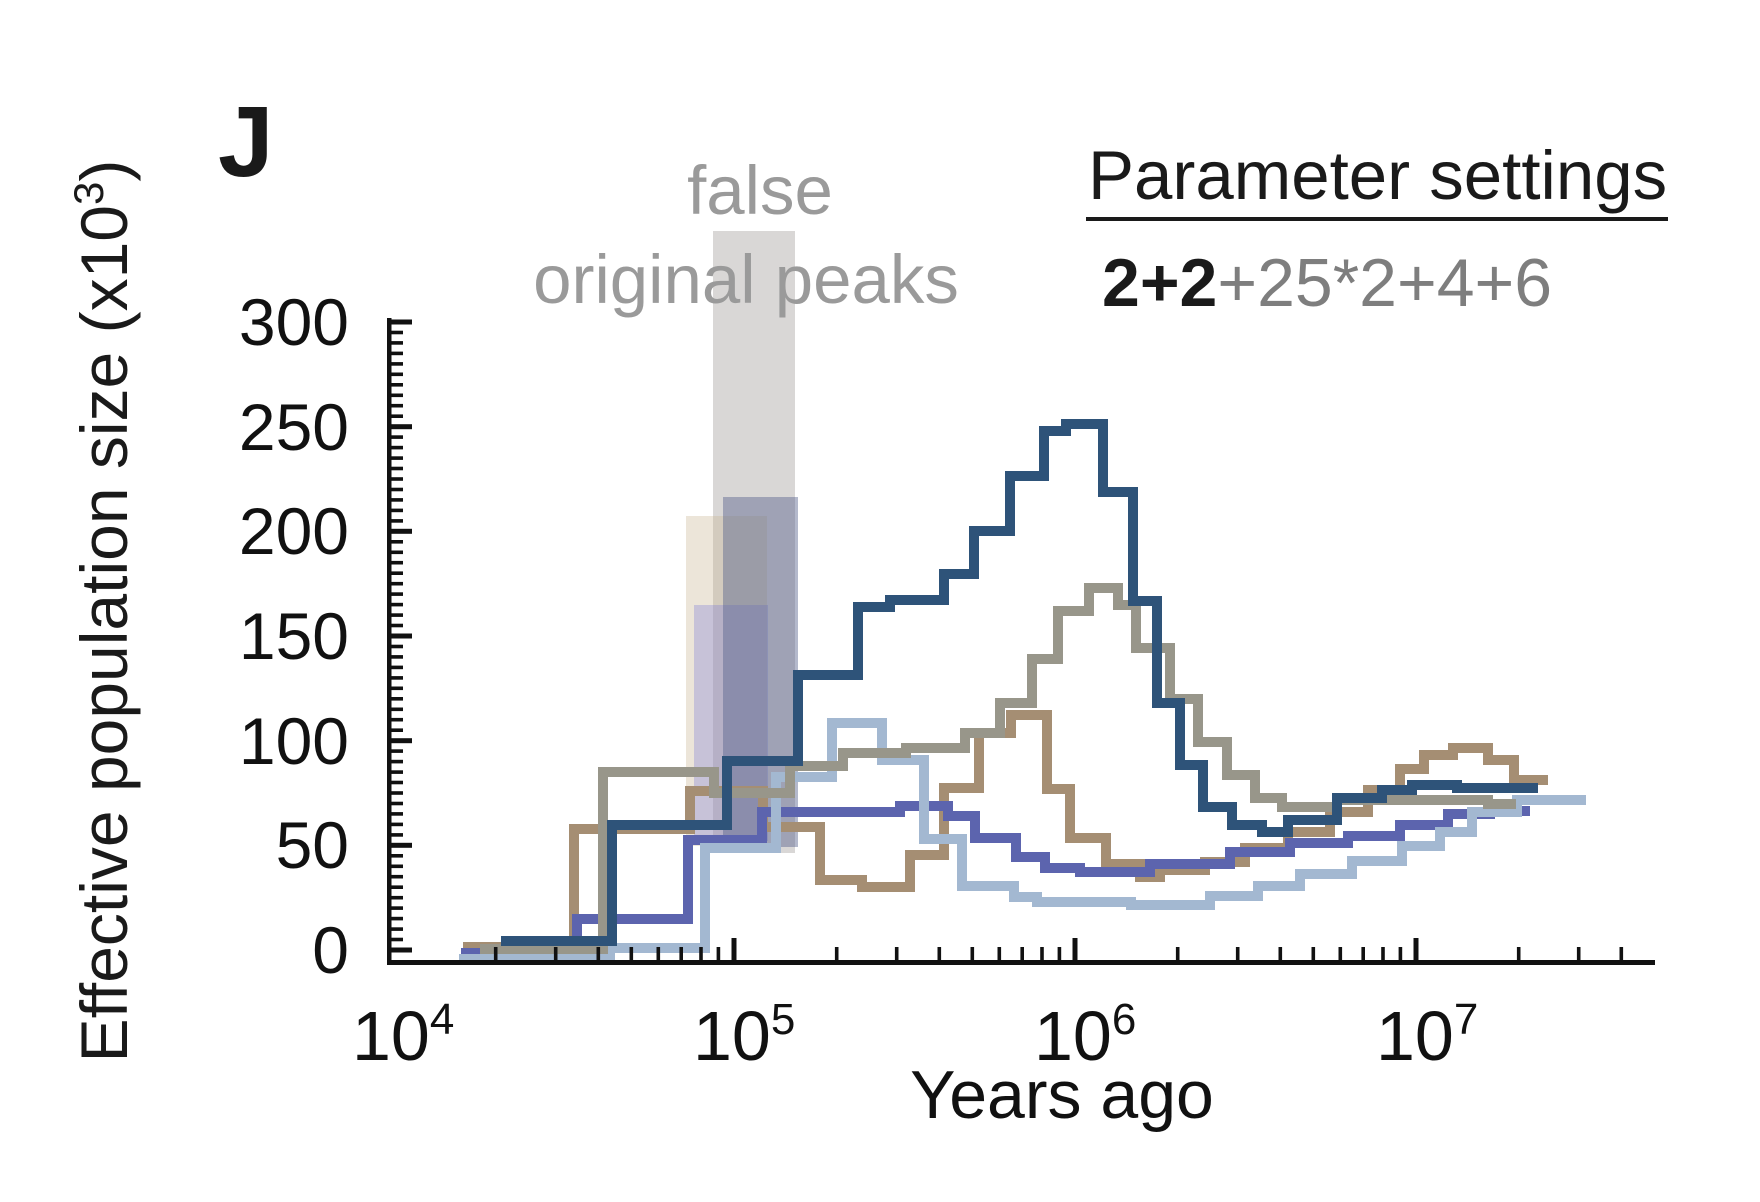 Image resolution: width=1760 pixels, height=1202 pixels. Describe the element at coordinates (1062, 1095) in the screenshot. I see `svg-text: Years ago` at that location.